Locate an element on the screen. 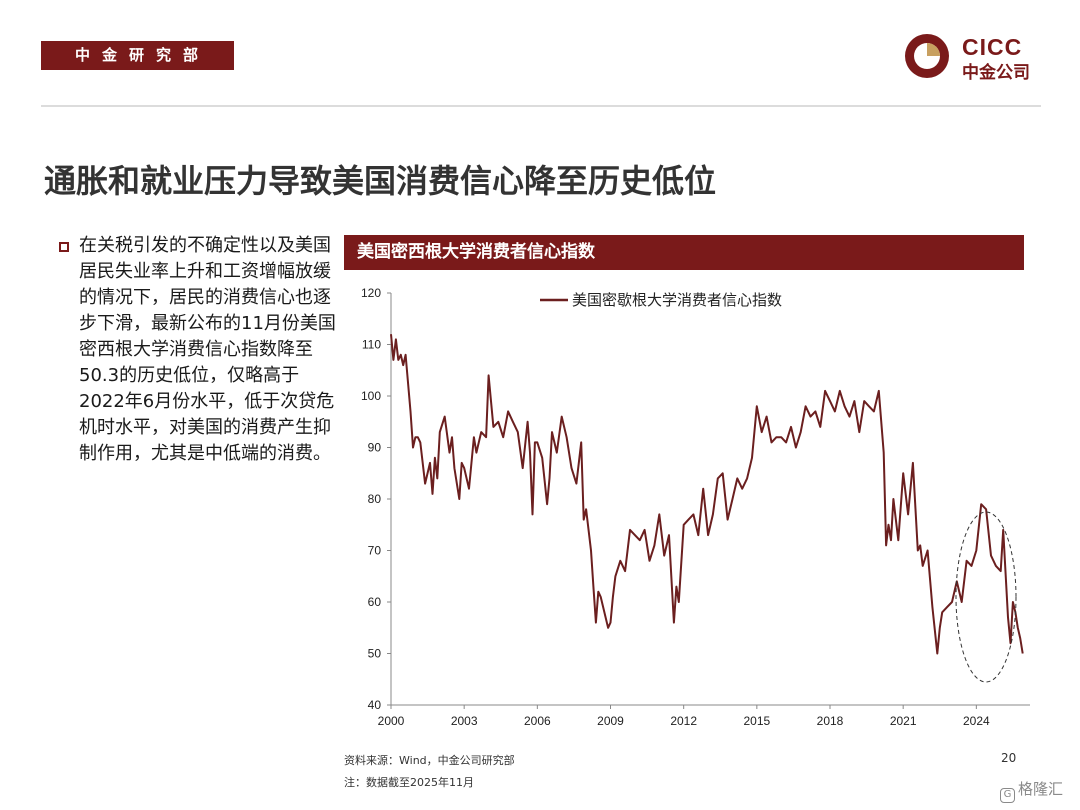  x-tick-label: 2024 is located at coordinates (976, 721).